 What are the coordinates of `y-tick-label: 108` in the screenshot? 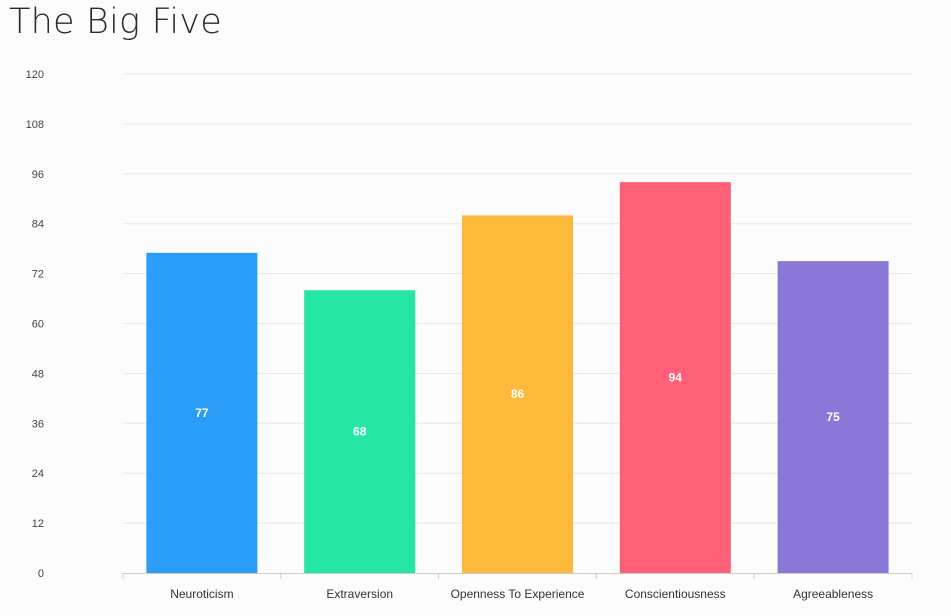 It's located at (35, 125).